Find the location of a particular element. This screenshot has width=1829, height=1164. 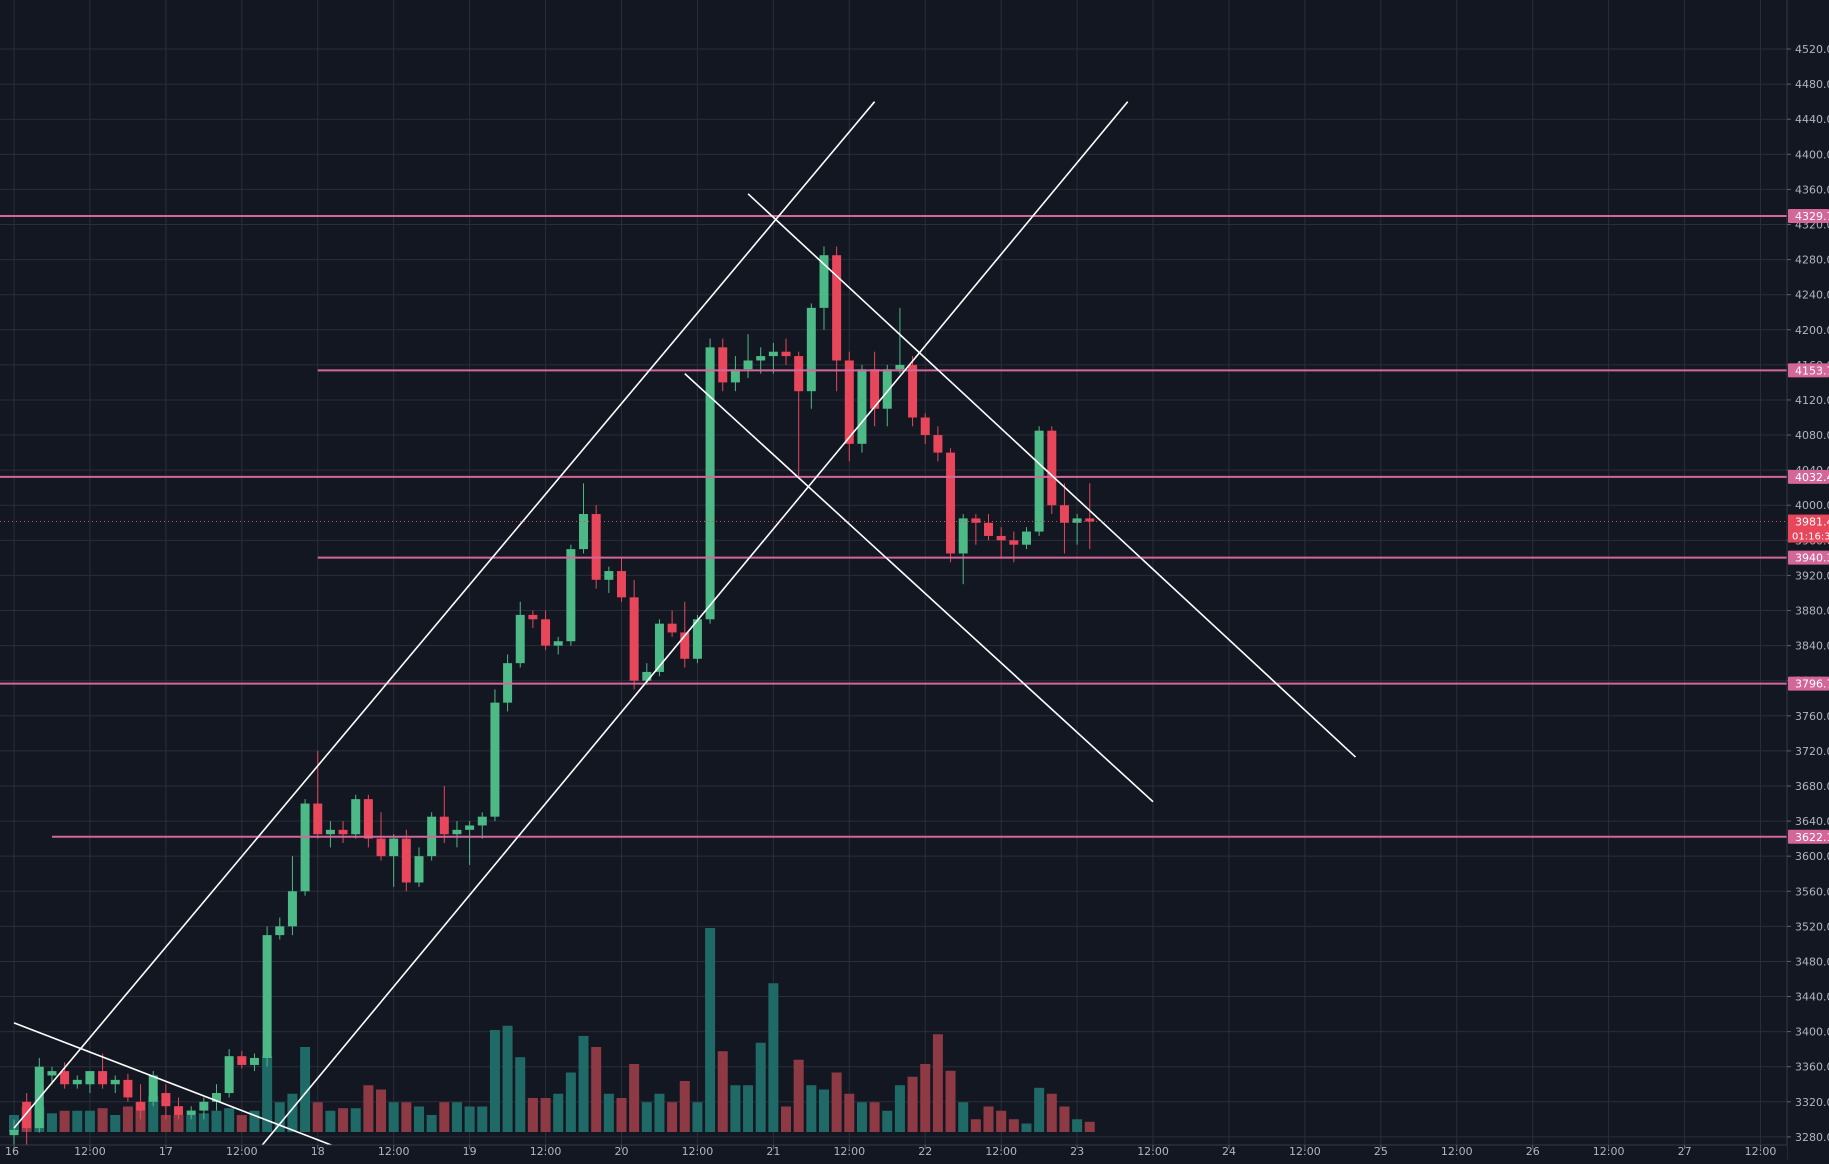

time-tick-label: 27 is located at coordinates (1685, 1151).